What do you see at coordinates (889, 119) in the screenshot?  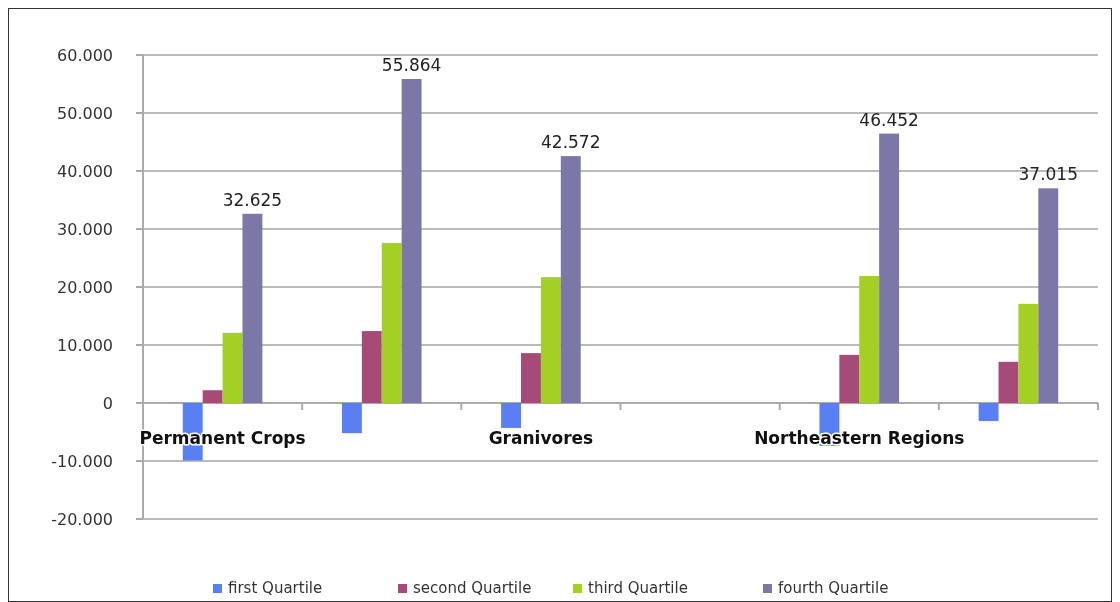 I see `data-label: 46.452` at bounding box center [889, 119].